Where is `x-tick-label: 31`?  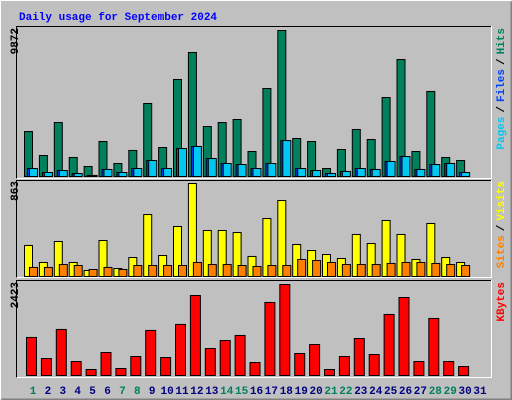 x-tick-label: 31 is located at coordinates (480, 392).